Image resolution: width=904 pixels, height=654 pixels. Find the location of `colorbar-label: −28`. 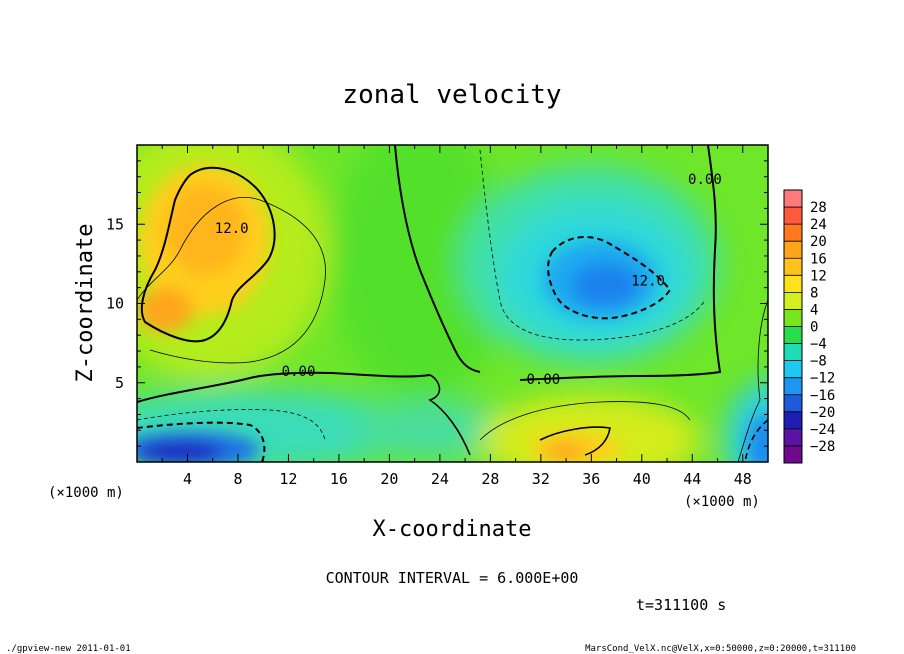

colorbar-label: −28 is located at coordinates (822, 447).